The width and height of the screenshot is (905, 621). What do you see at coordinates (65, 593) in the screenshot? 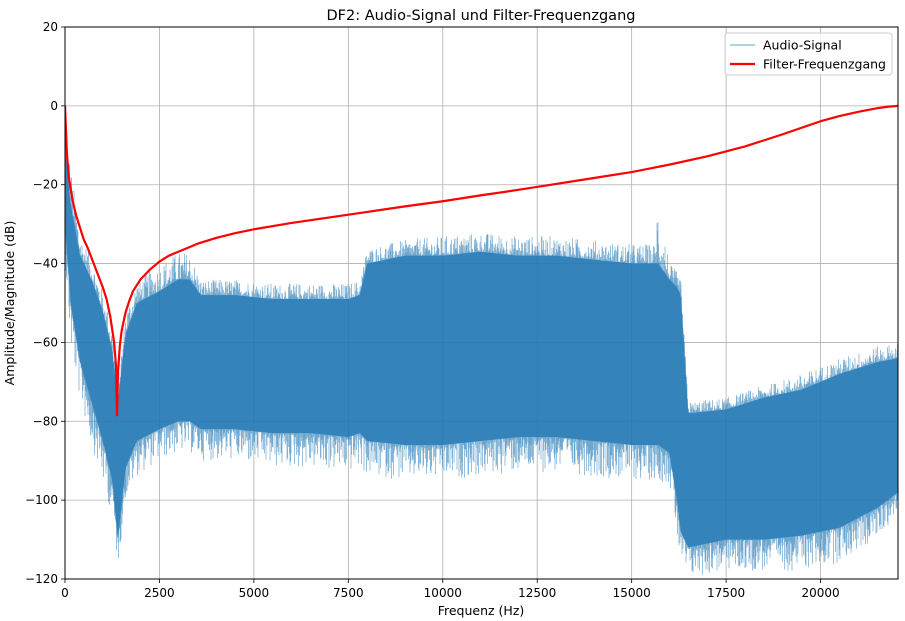
I see `x-tick-label: 0` at bounding box center [65, 593].